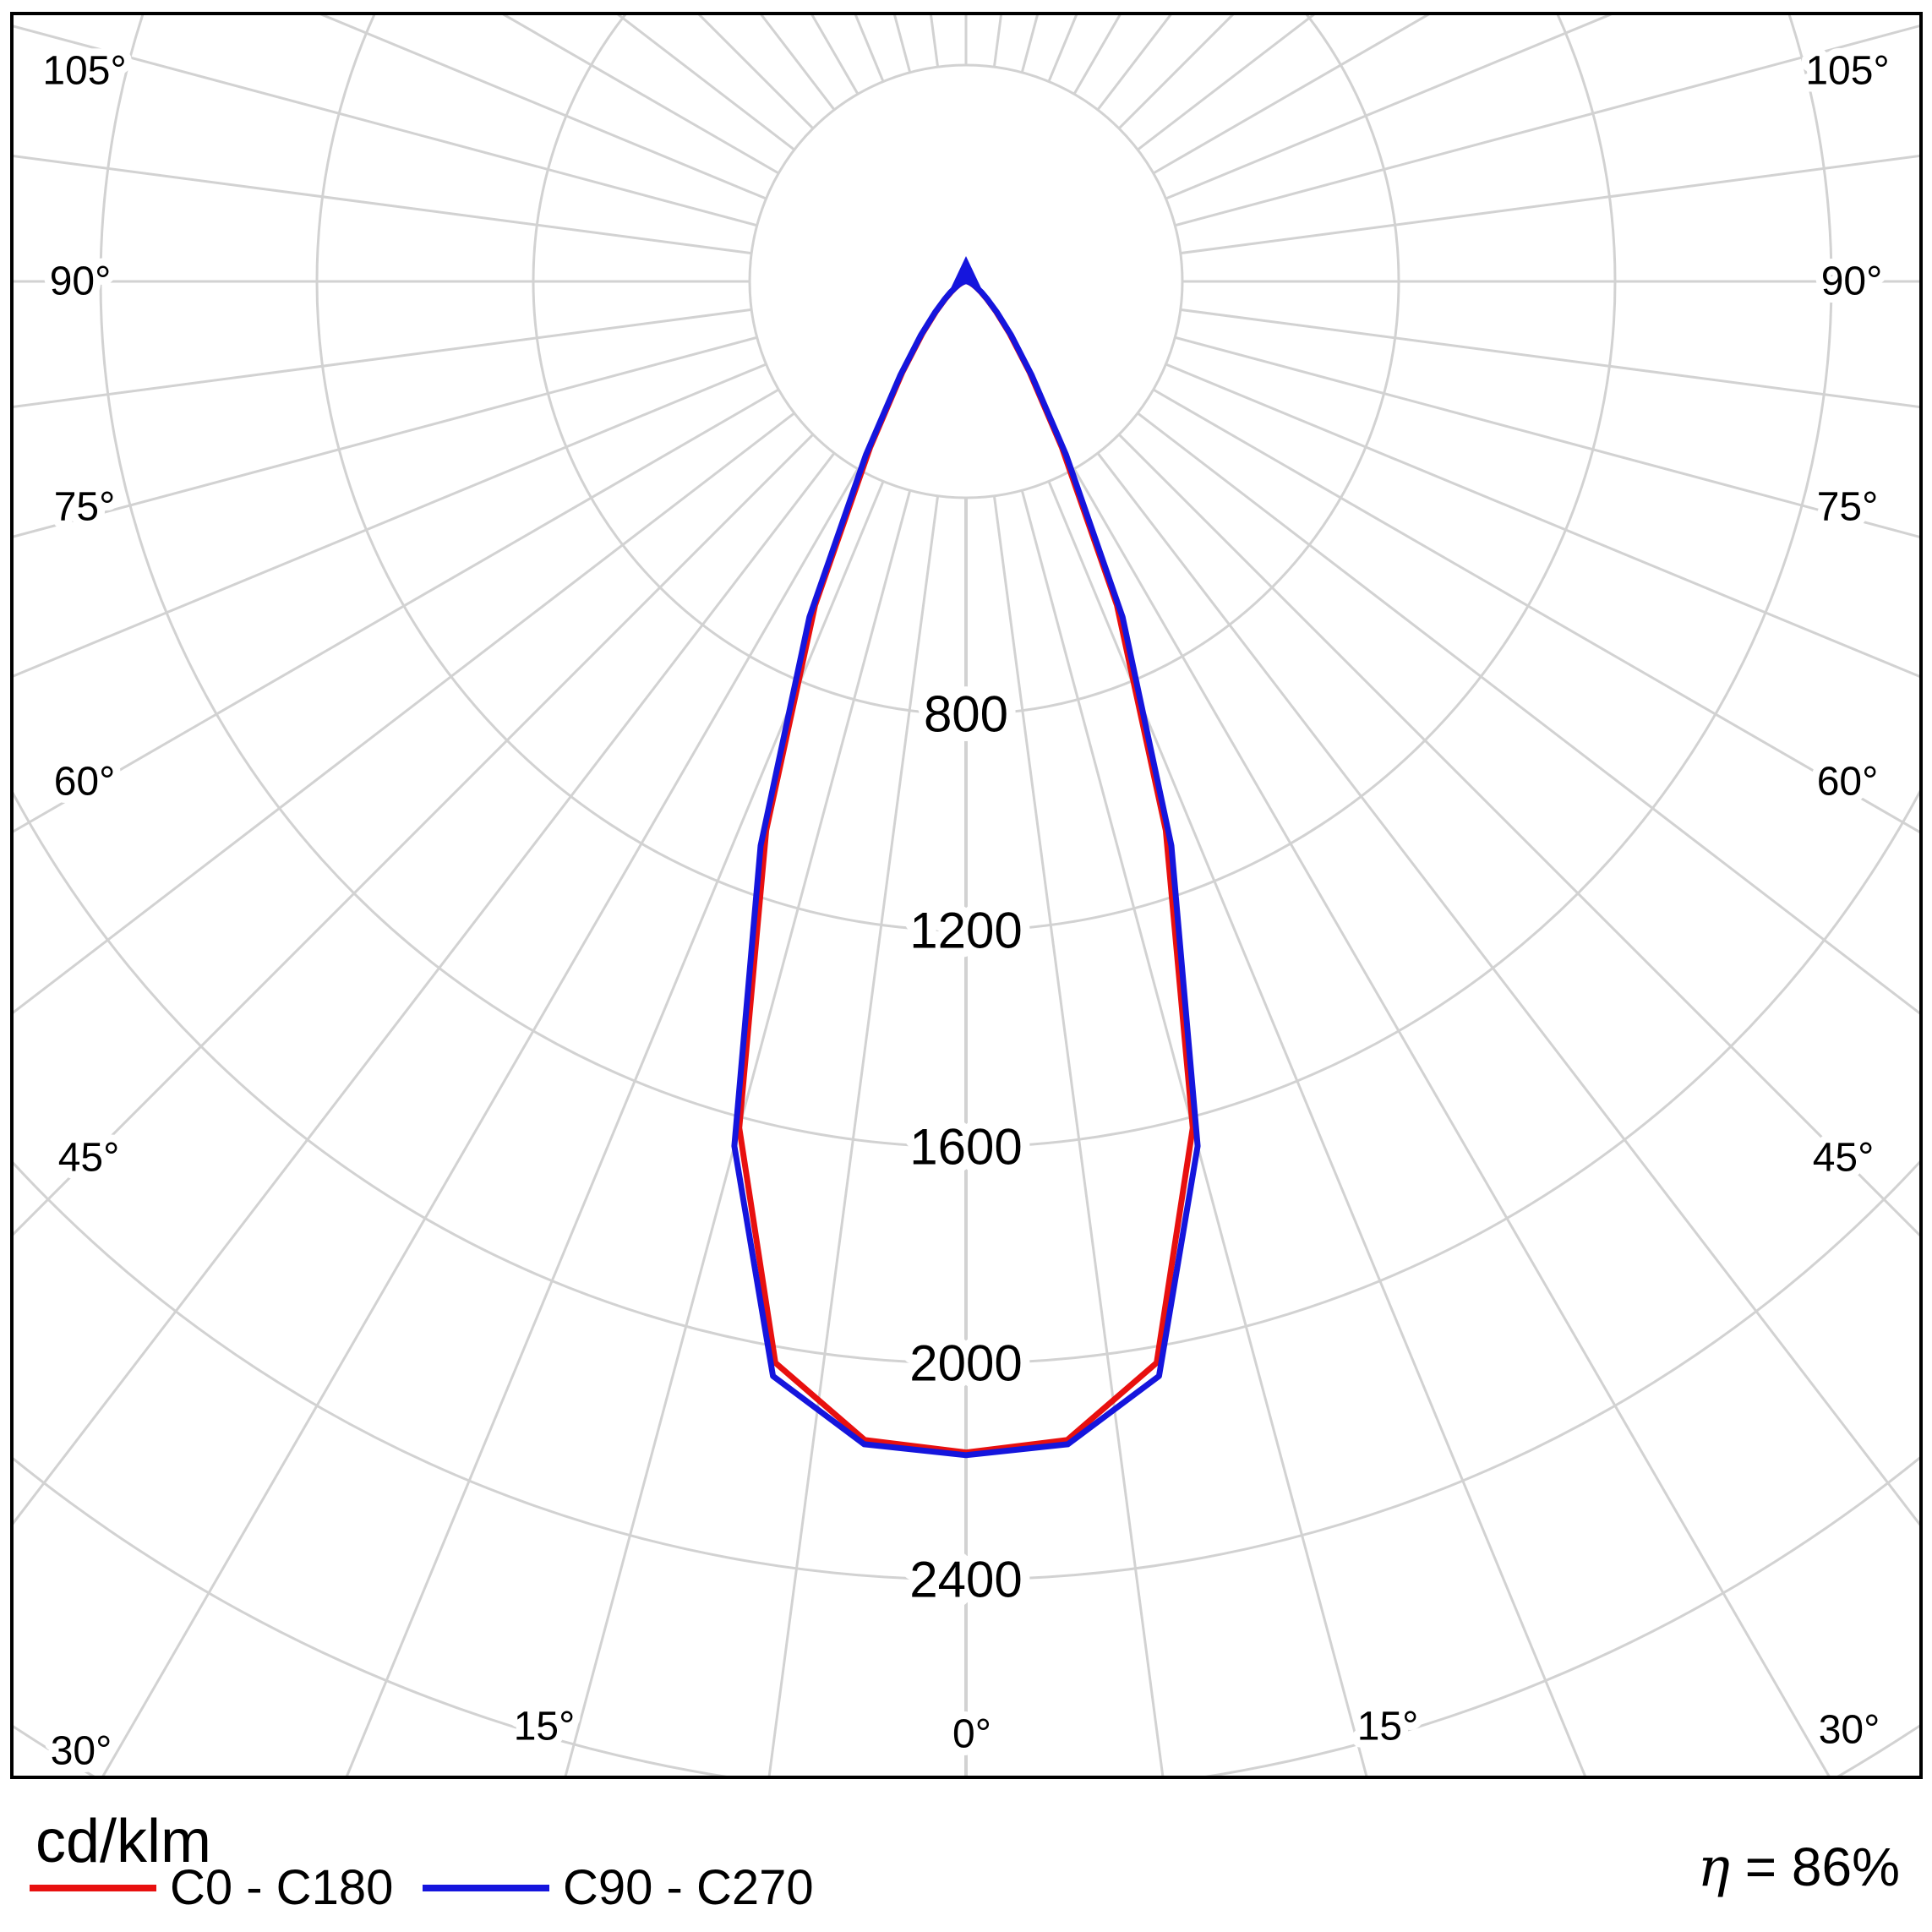 The height and width of the screenshot is (1932, 1932). What do you see at coordinates (965, 1363) in the screenshot?
I see `radial-tick-label-2000: 2000` at bounding box center [965, 1363].